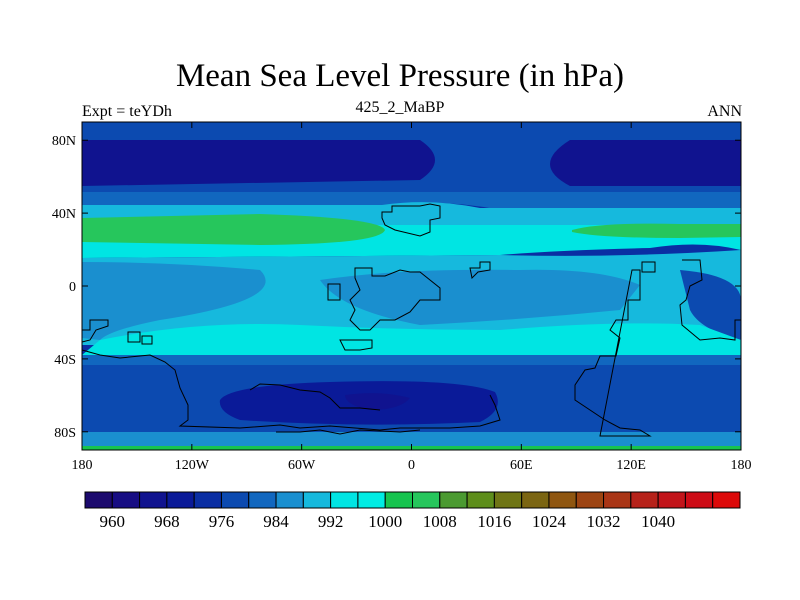 This screenshot has width=800, height=600. I want to click on colorbar-label: 1016, so click(494, 521).